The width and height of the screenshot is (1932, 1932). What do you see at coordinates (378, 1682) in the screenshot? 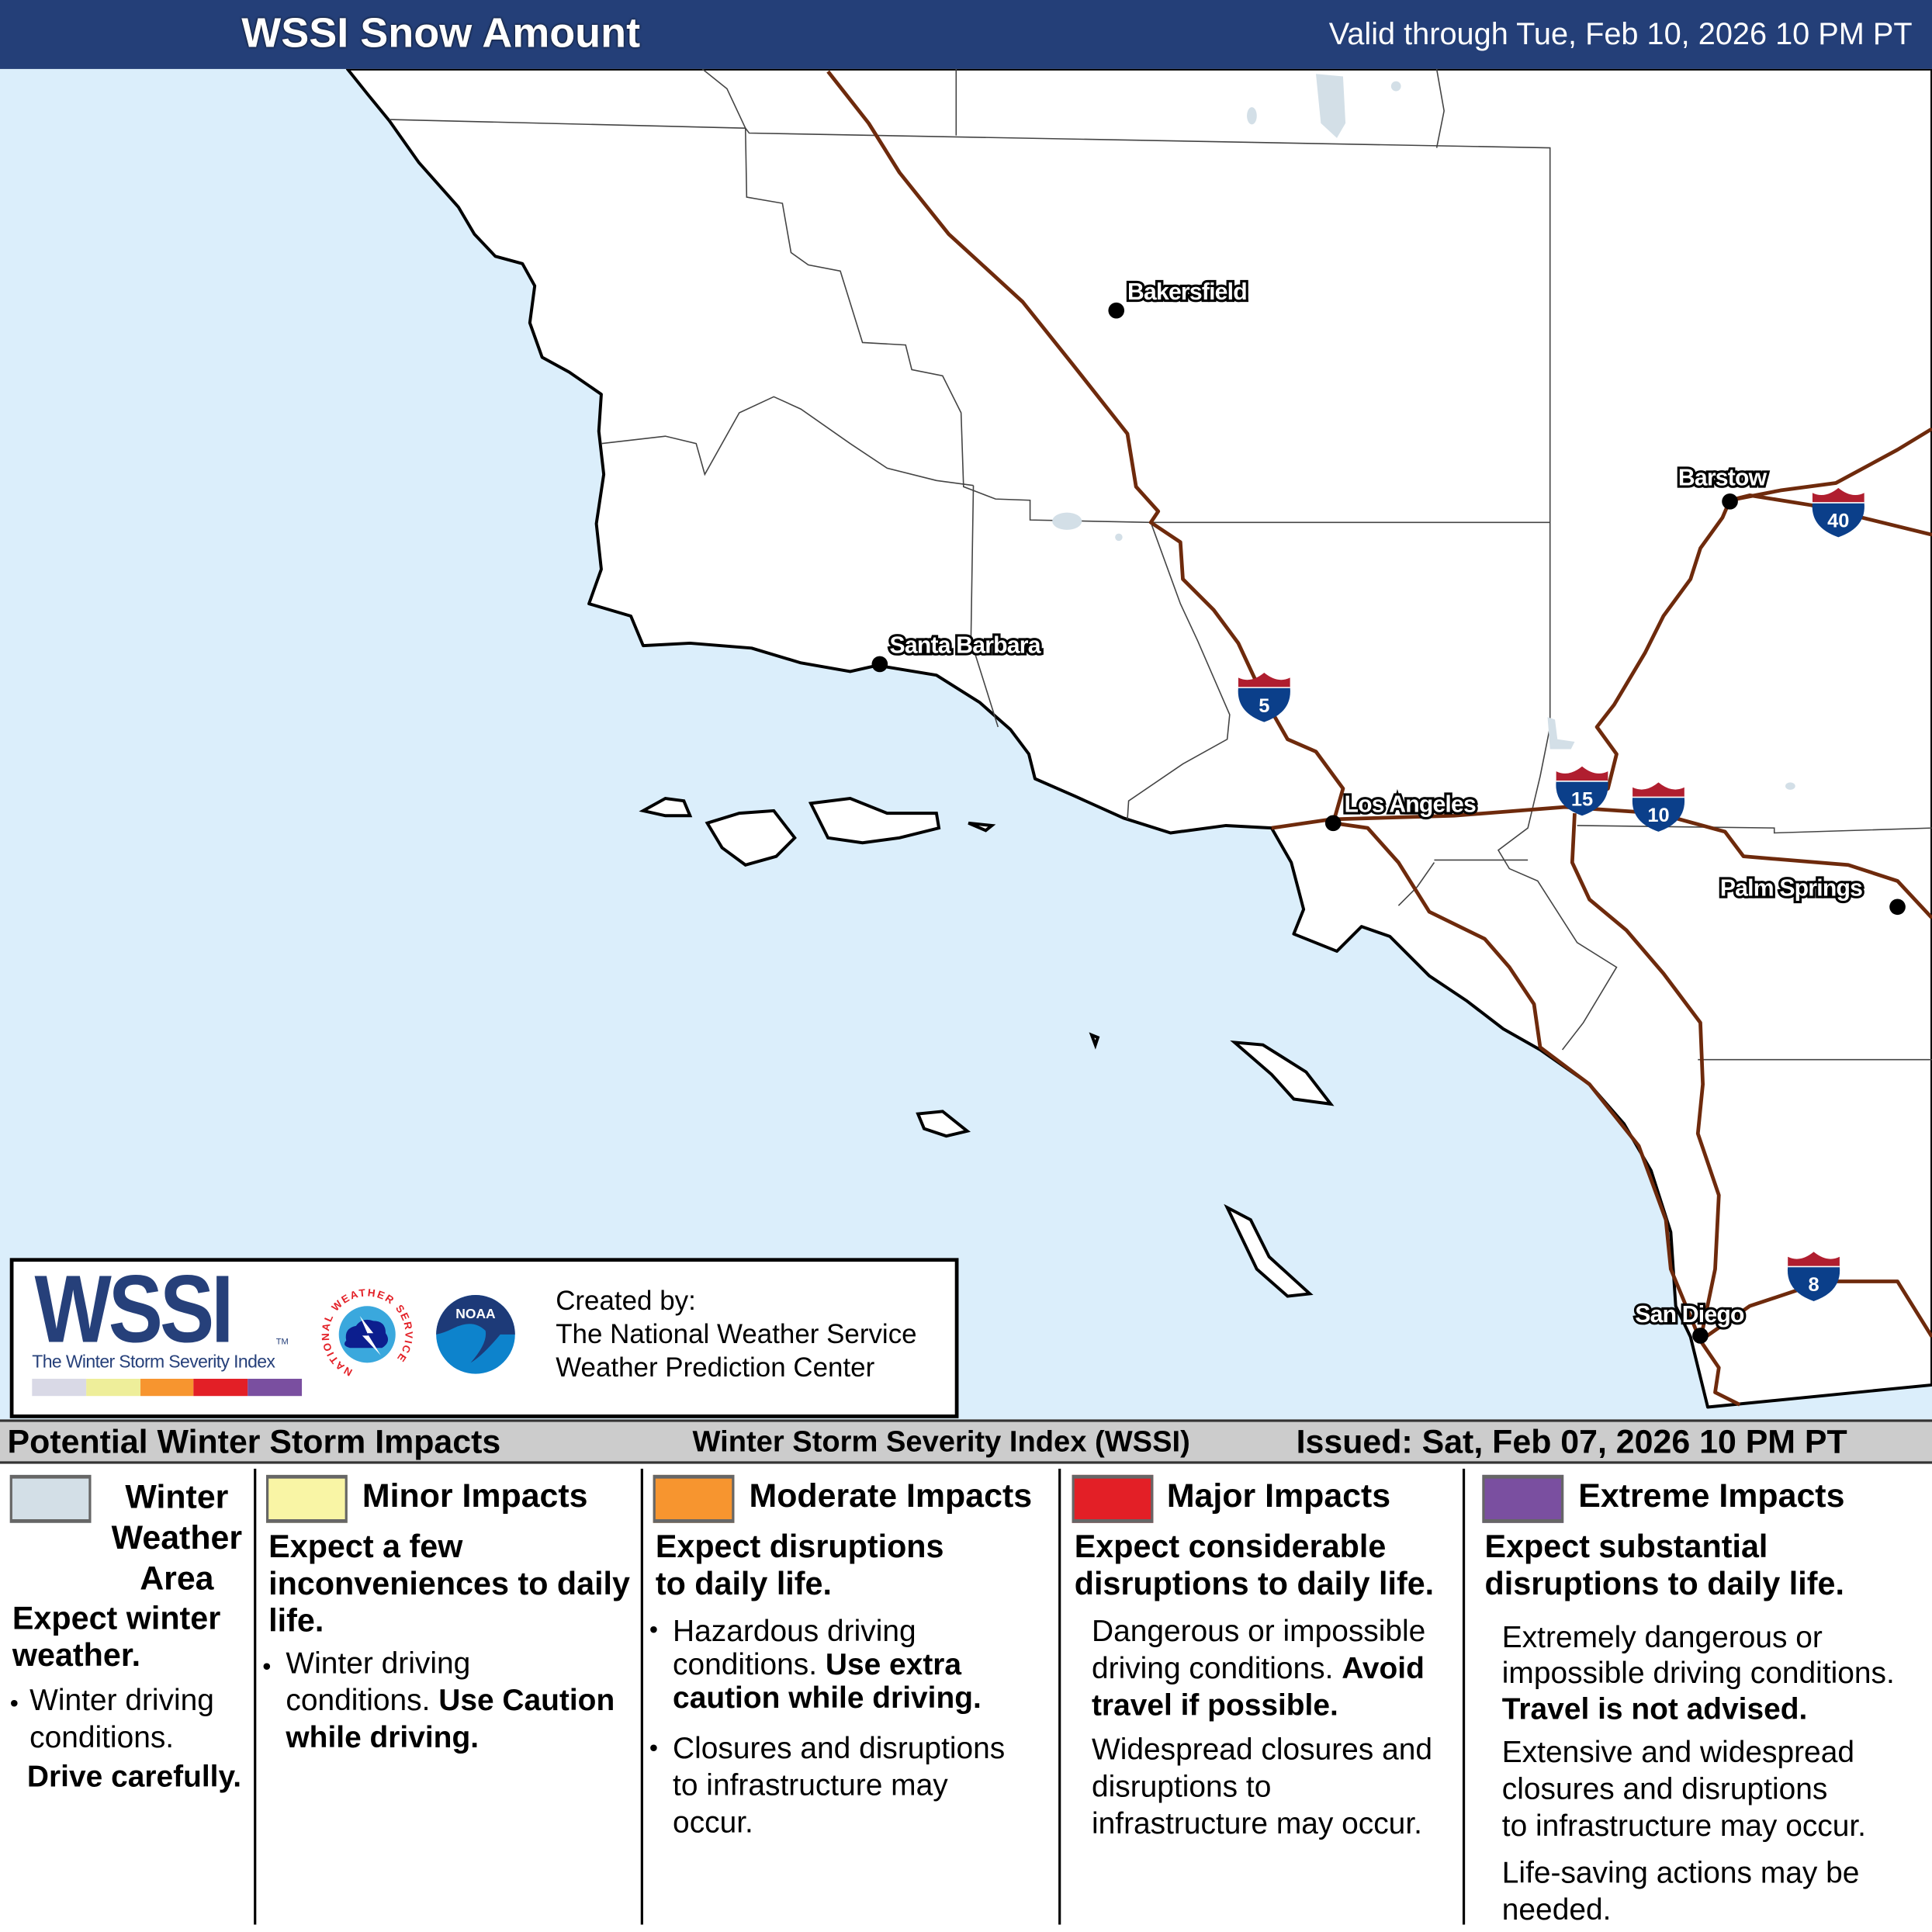
I see `minor-text-plain: Winter driving conditions.` at bounding box center [378, 1682].